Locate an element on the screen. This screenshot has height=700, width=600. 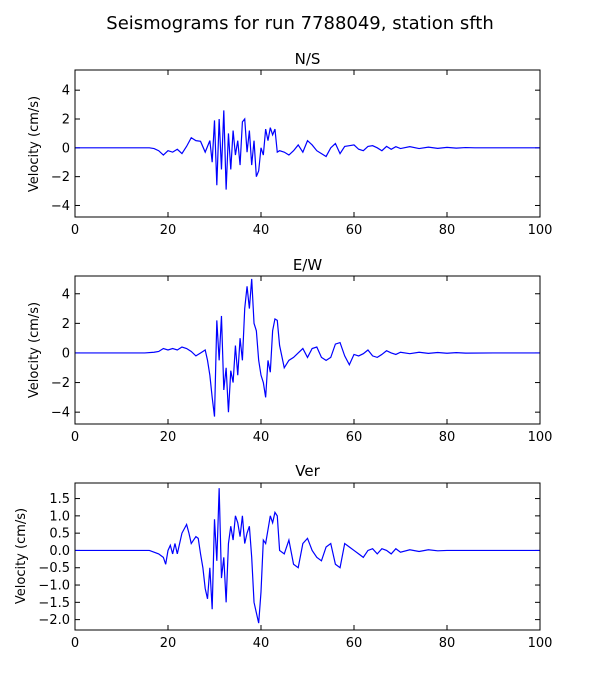
ver-x-tick-label: 20 is located at coordinates (168, 643).